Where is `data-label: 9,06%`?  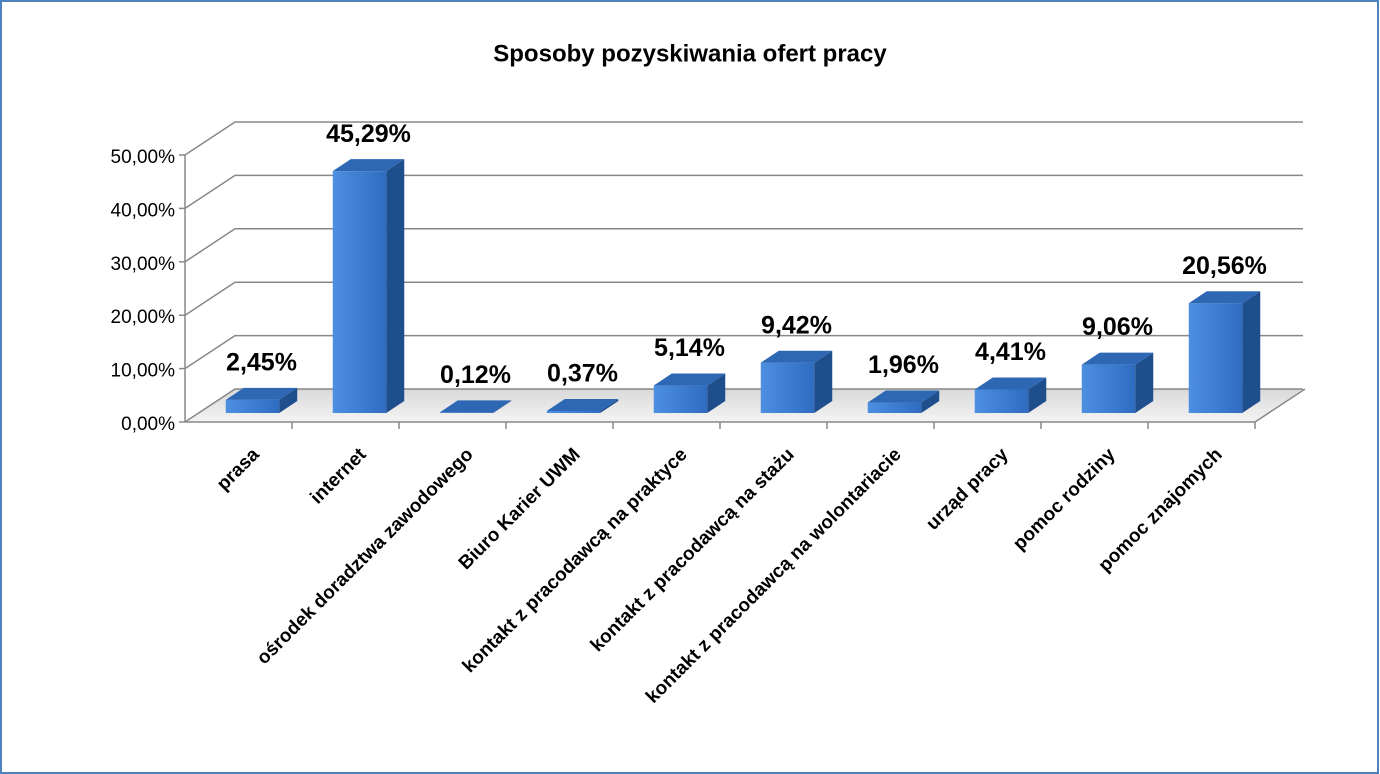
data-label: 9,06% is located at coordinates (1117, 327).